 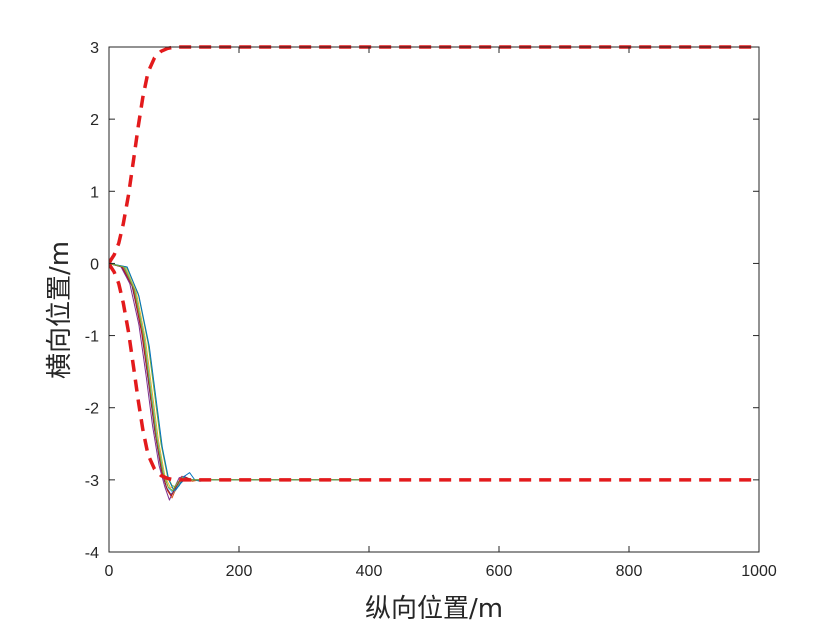 I want to click on y-tick-label: -3, so click(x=92, y=481).